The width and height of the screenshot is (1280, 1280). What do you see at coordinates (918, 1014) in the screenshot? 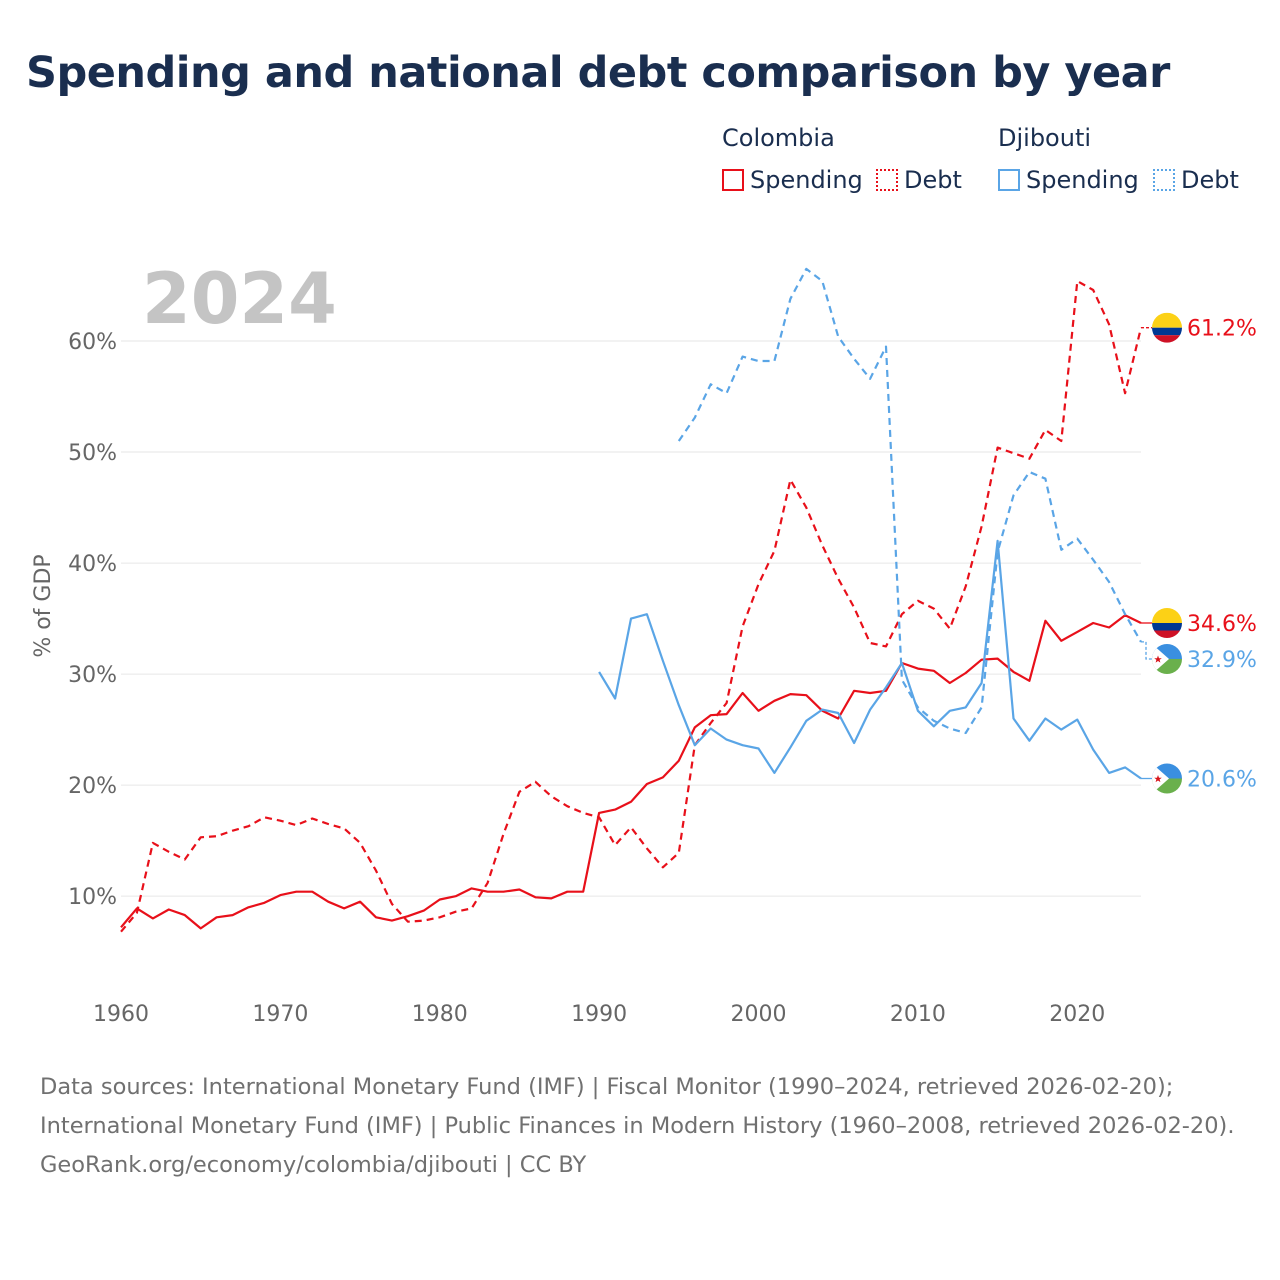
I see `x-tick-label: 2010` at bounding box center [918, 1014].